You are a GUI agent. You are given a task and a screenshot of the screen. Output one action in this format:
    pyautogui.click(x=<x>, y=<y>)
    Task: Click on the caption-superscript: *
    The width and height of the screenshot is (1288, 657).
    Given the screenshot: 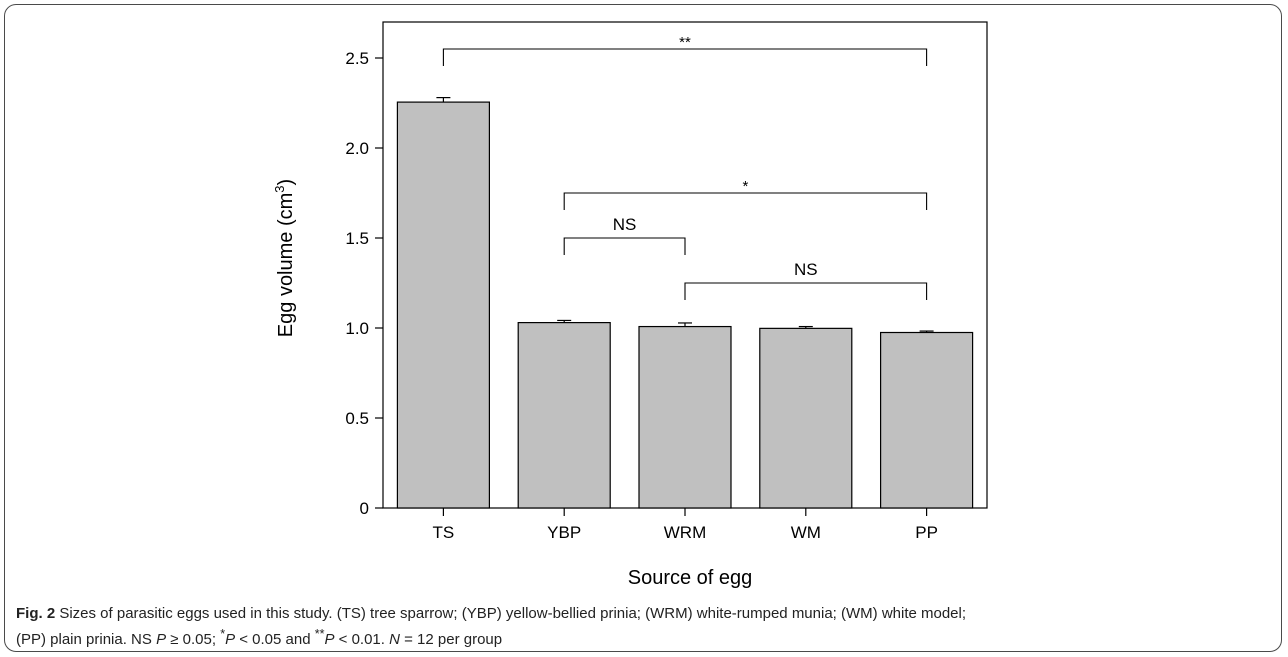 What is the action you would take?
    pyautogui.click(x=223, y=634)
    